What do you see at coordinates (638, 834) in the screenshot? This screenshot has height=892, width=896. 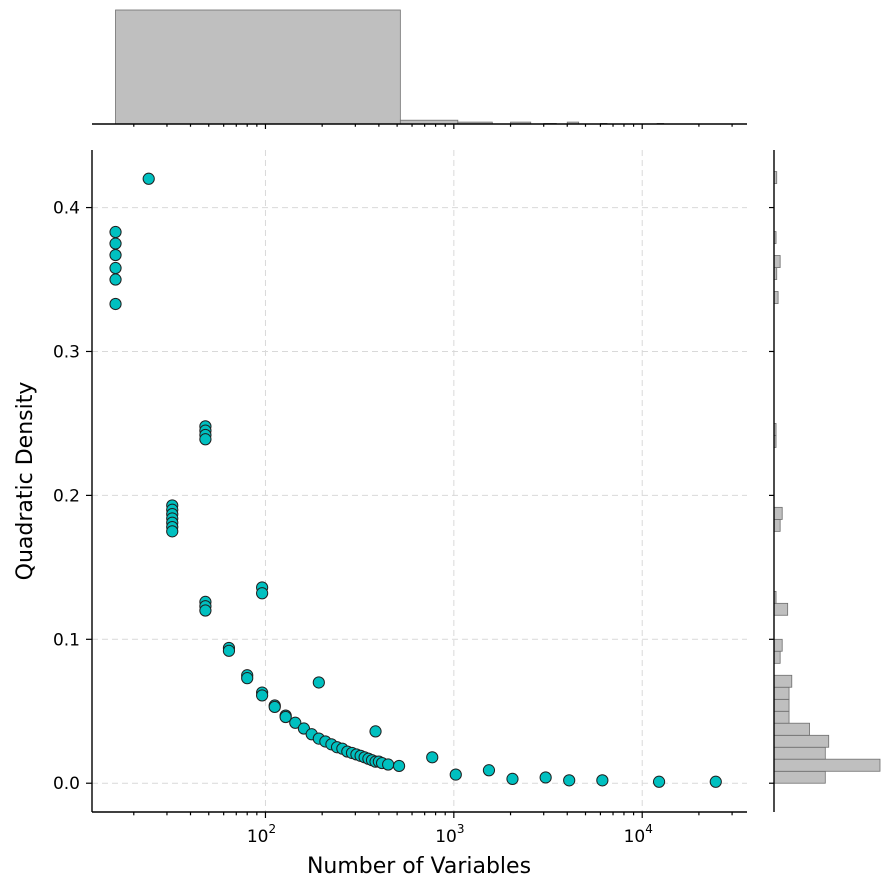 I see `x-tick-label: 10⁴` at bounding box center [638, 834].